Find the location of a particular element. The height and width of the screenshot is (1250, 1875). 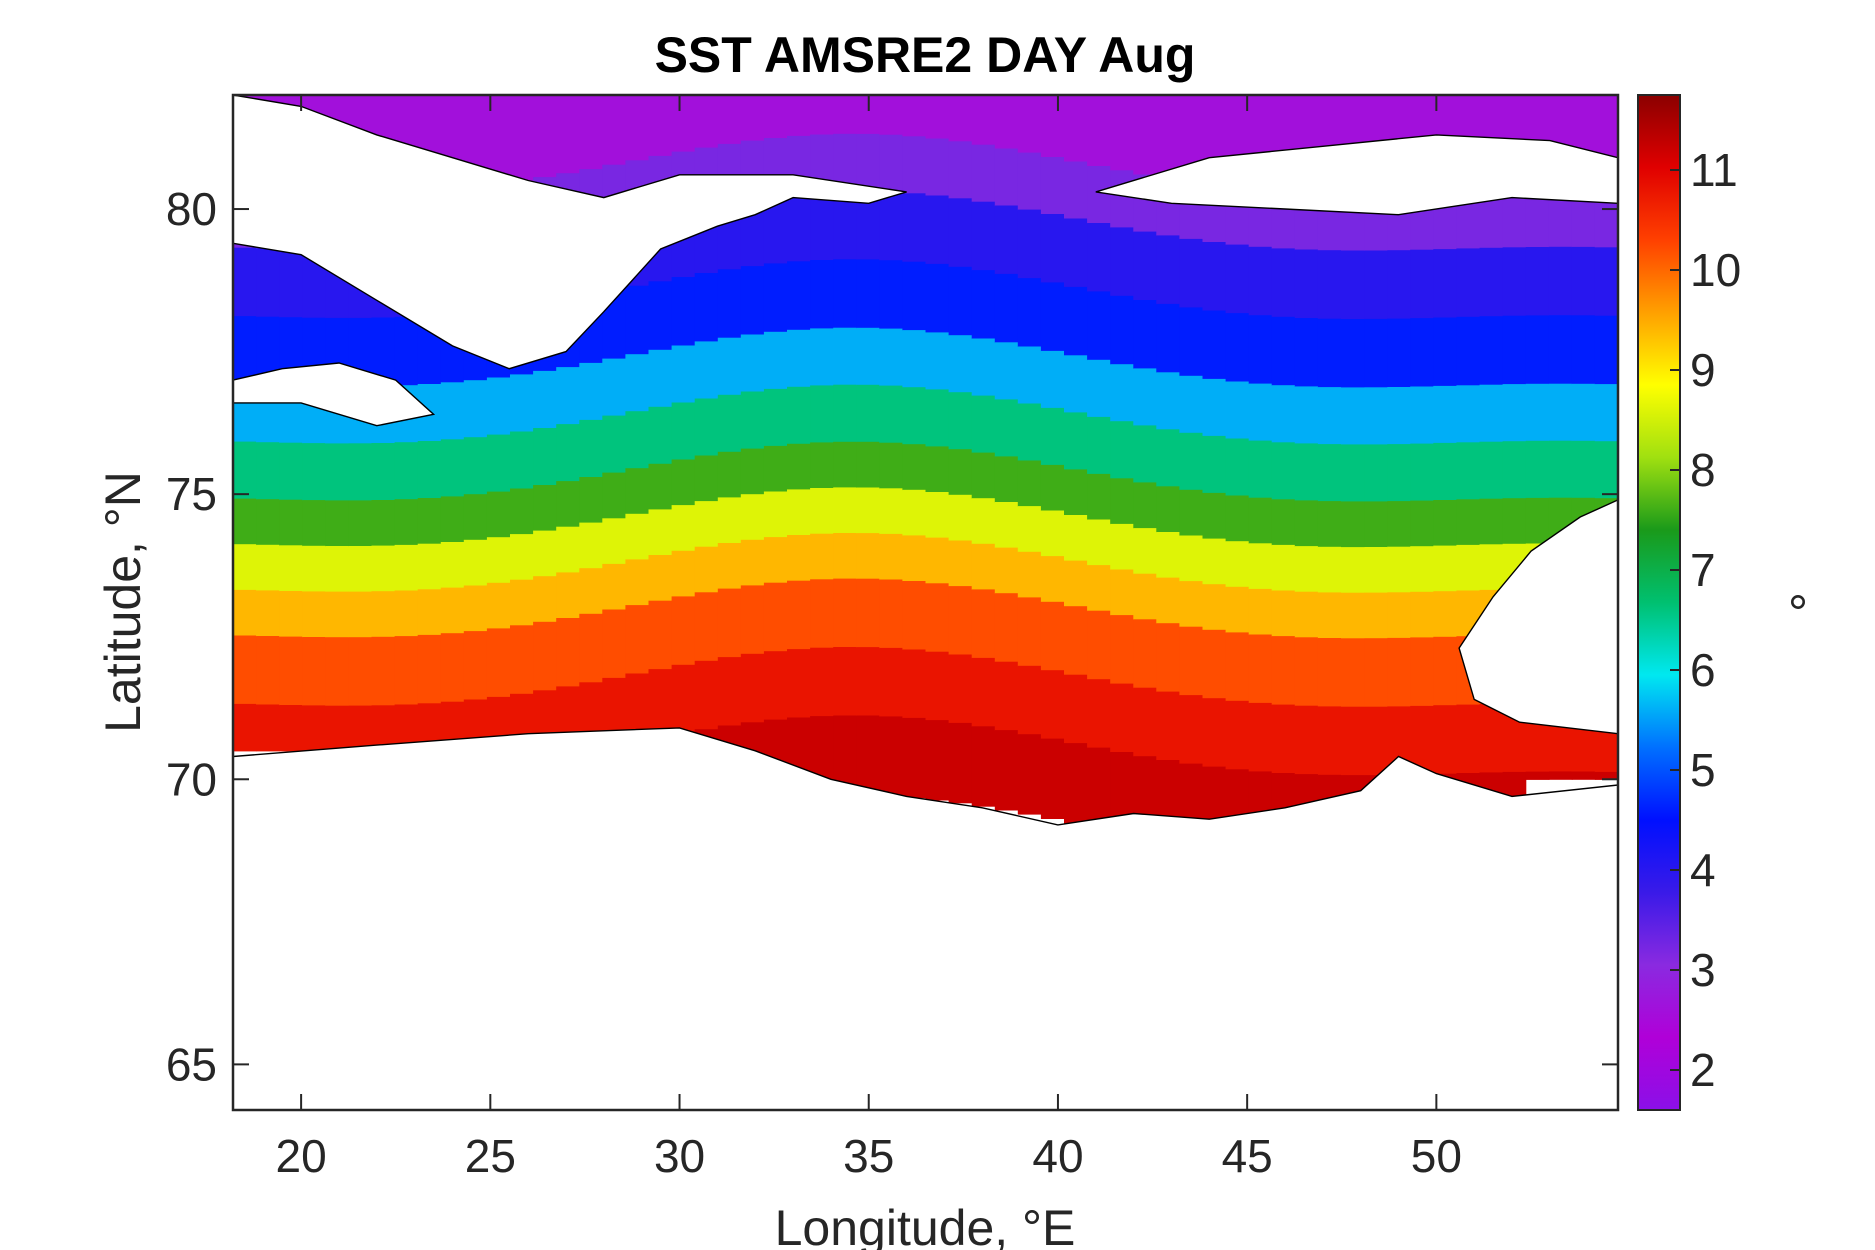

colorbar-tick-label: 9 is located at coordinates (1703, 370).